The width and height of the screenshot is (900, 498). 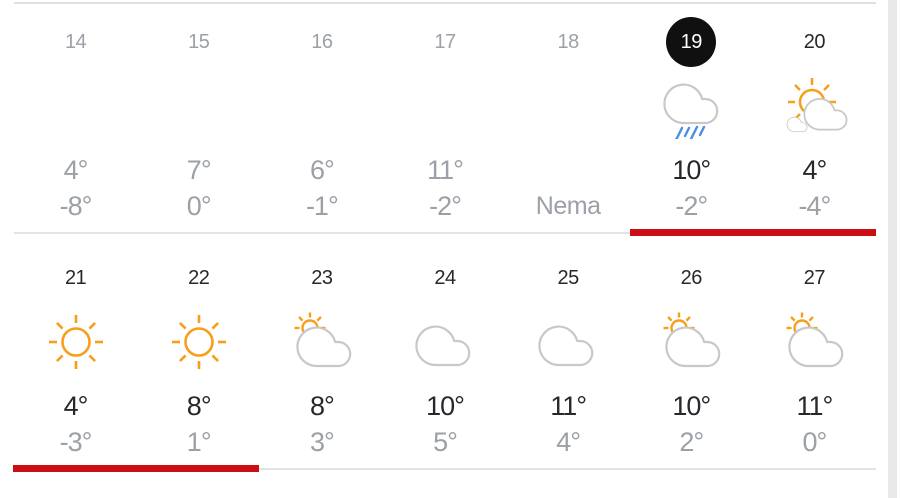 What do you see at coordinates (322, 169) in the screenshot?
I see `high-temp: 6°` at bounding box center [322, 169].